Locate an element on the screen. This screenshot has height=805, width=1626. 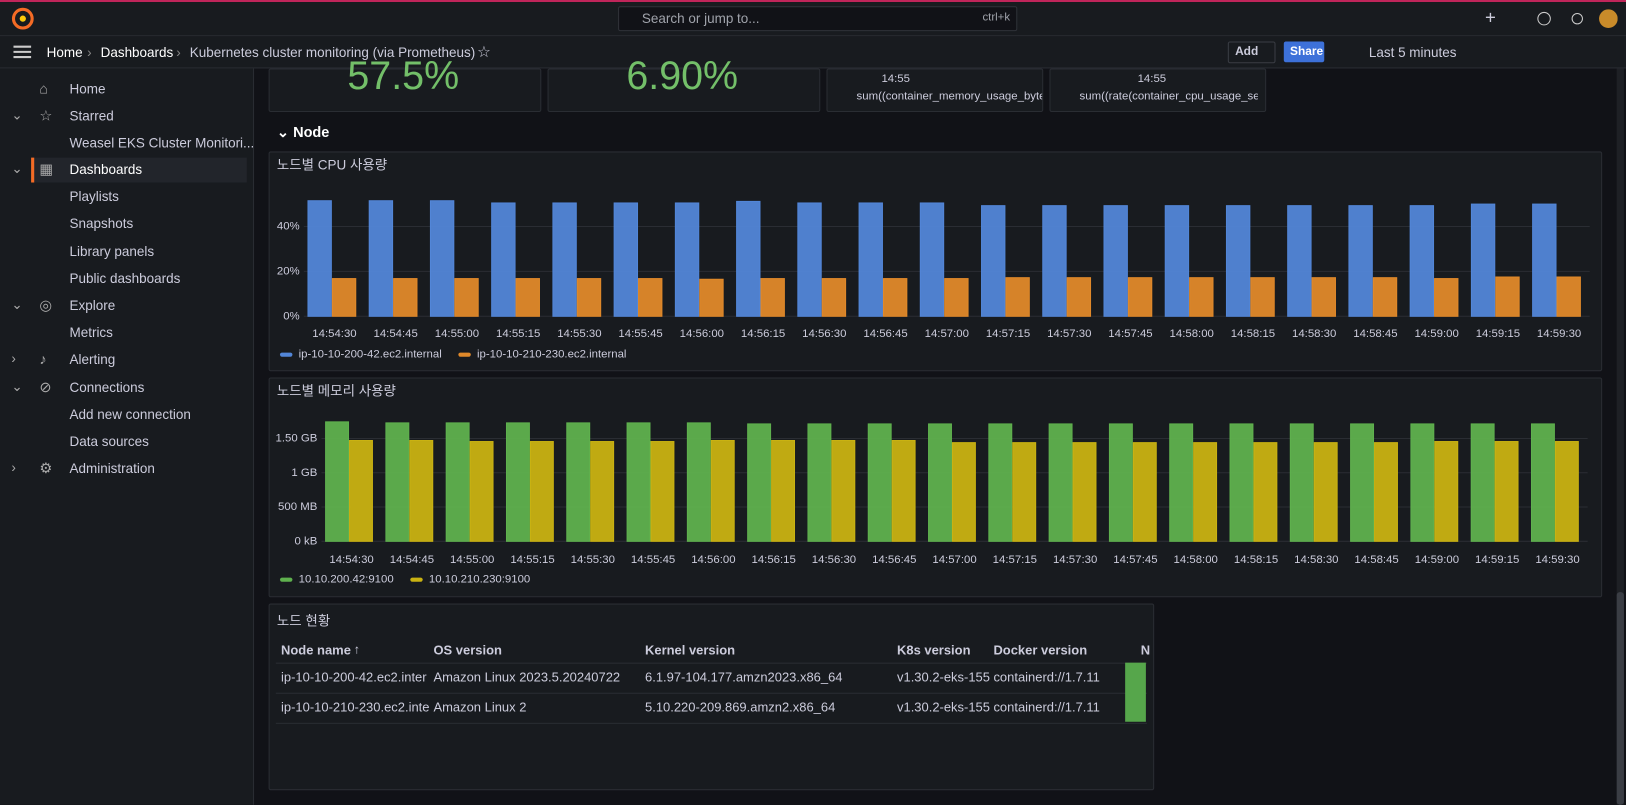
time-range: Last 5 minutes is located at coordinates (1412, 52).